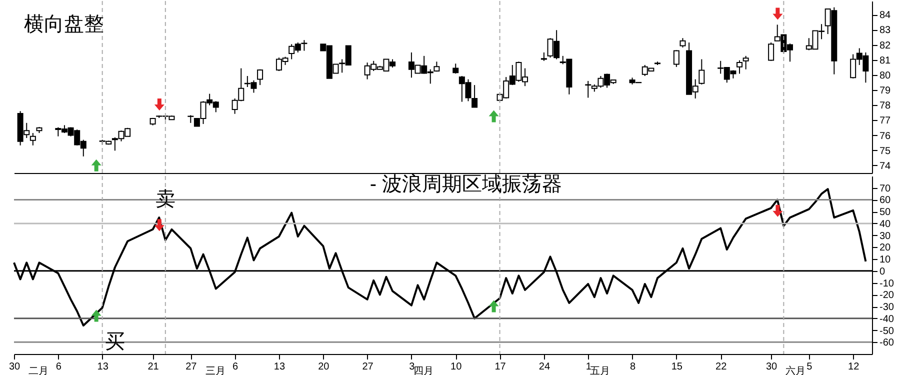 The width and height of the screenshot is (900, 375). Describe the element at coordinates (886, 46) in the screenshot. I see `y-tick-label: 82` at that location.